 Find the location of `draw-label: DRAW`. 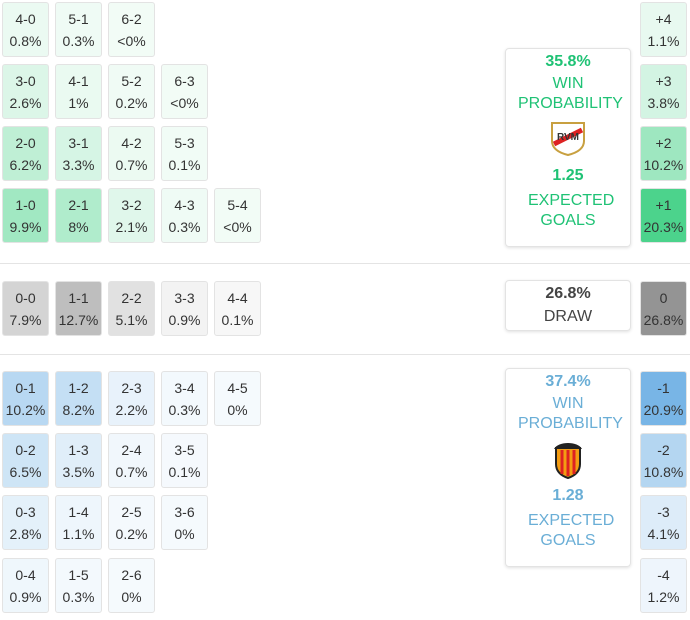

draw-label: DRAW is located at coordinates (568, 316).